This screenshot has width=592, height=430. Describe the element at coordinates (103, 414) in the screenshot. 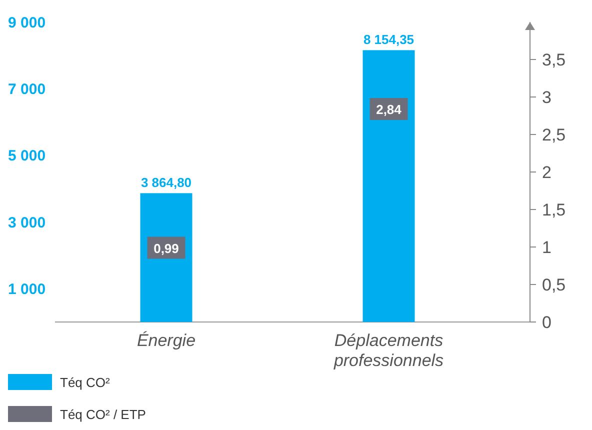

I see `legend-label: Téq CO² / ETP` at that location.